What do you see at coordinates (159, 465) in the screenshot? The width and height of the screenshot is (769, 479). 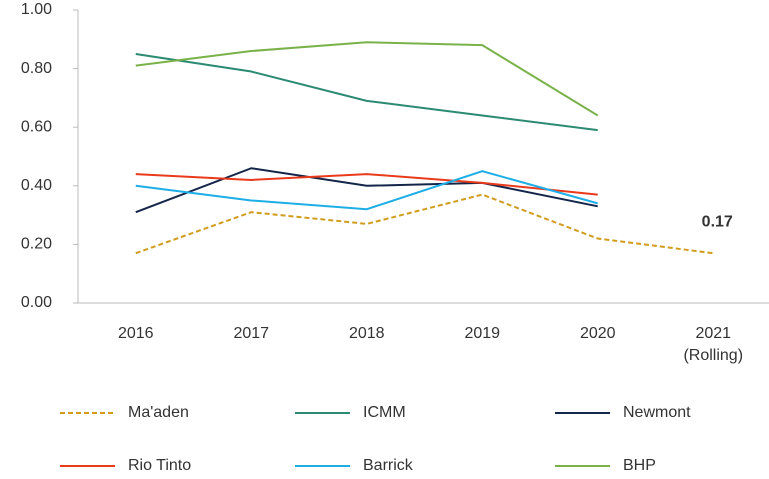 I see `legend-label: Rio Tinto` at bounding box center [159, 465].